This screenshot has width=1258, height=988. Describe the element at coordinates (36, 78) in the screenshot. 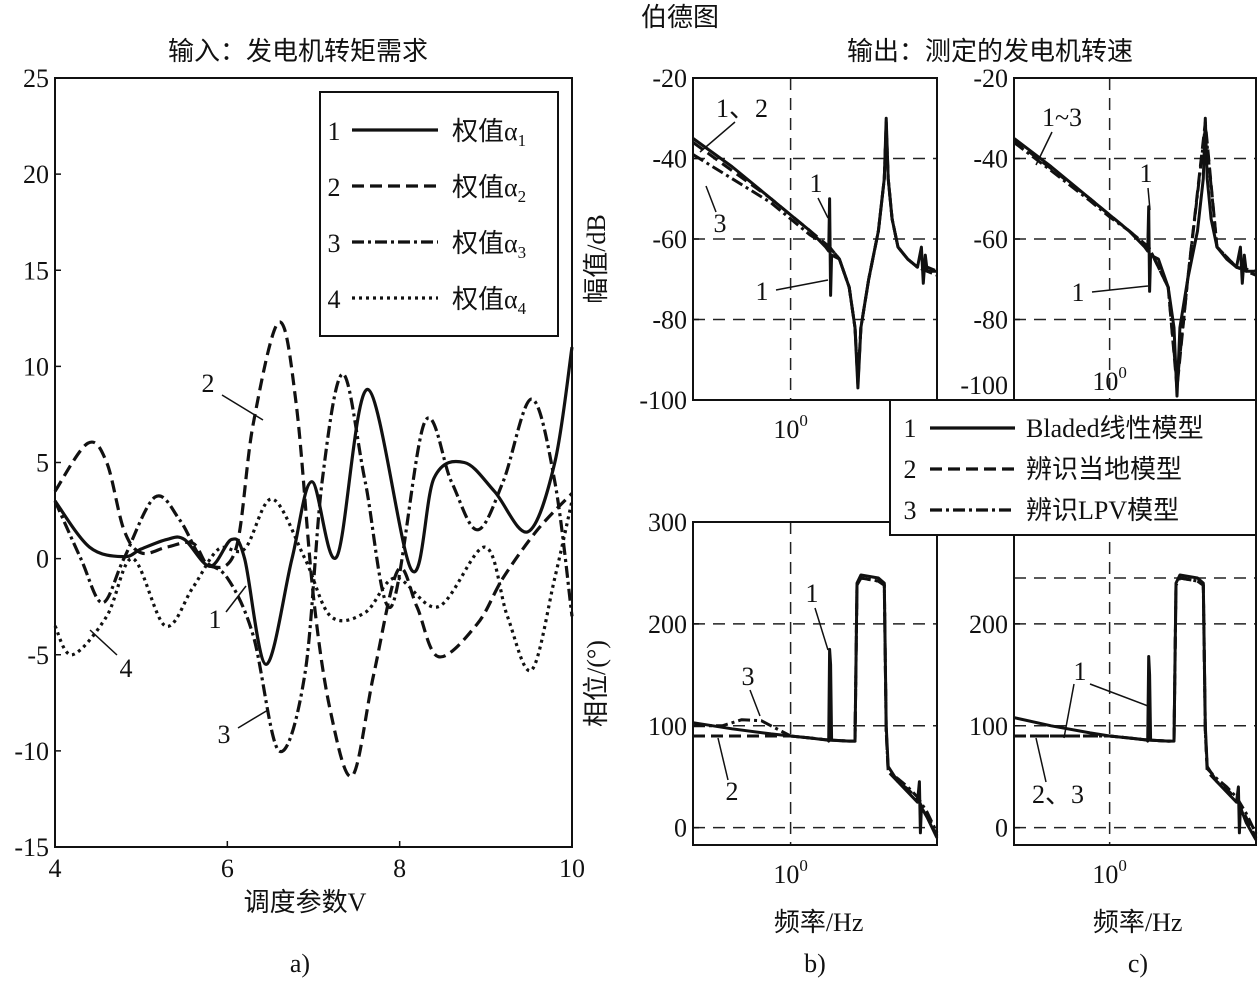

I see `y-tick-label: 25` at that location.